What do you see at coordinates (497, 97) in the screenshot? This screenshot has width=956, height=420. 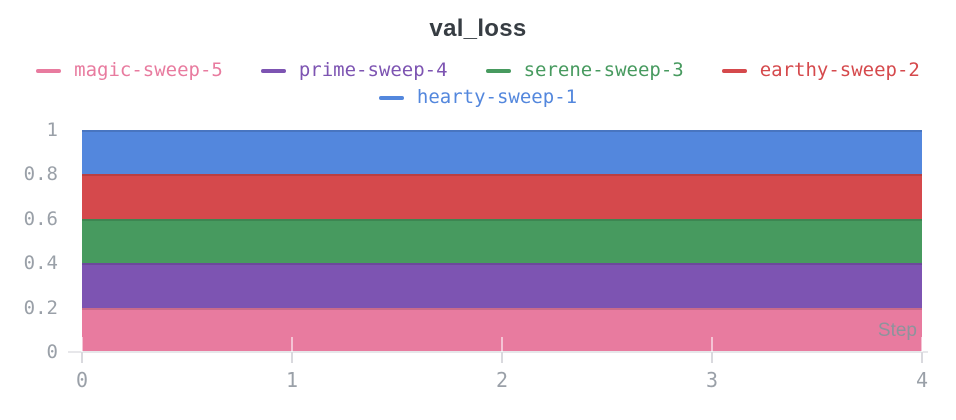 I see `legend-label: hearty-sweep-1` at bounding box center [497, 97].